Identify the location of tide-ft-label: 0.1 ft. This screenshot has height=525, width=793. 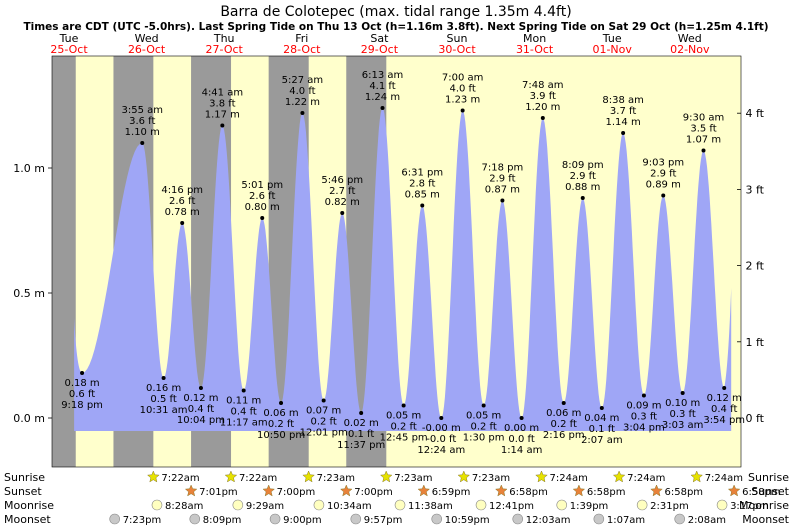
(361, 434).